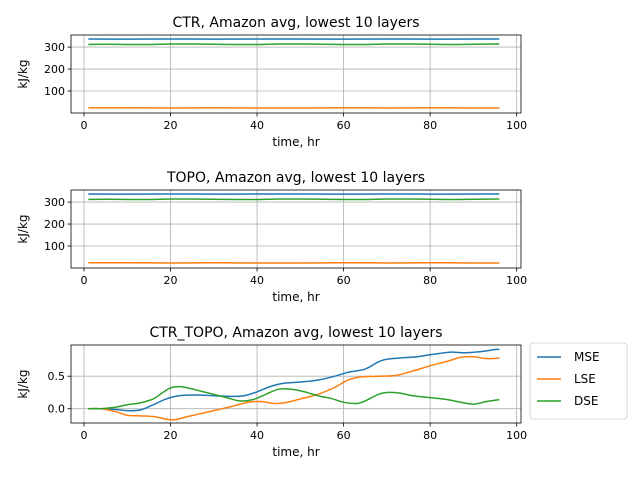 This screenshot has width=640, height=480. I want to click on legend-label-lse: LSE, so click(585, 379).